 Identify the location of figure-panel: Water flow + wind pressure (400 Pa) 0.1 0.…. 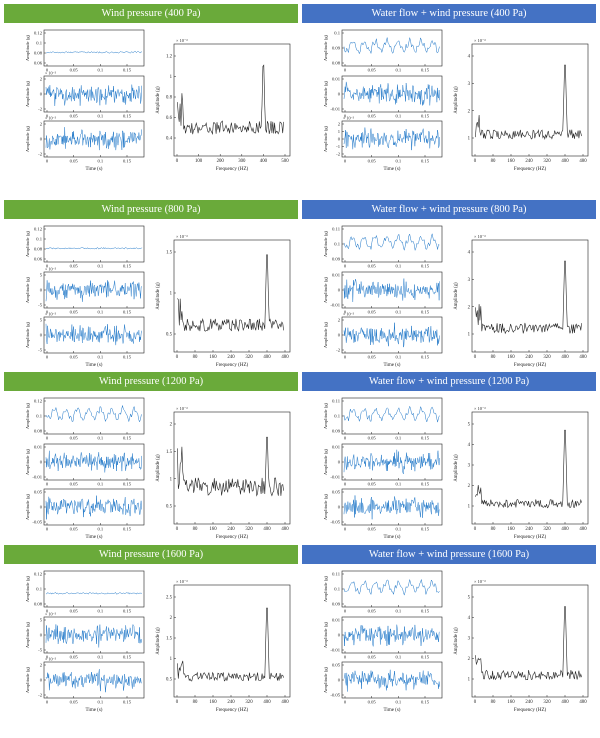
(449, 94).